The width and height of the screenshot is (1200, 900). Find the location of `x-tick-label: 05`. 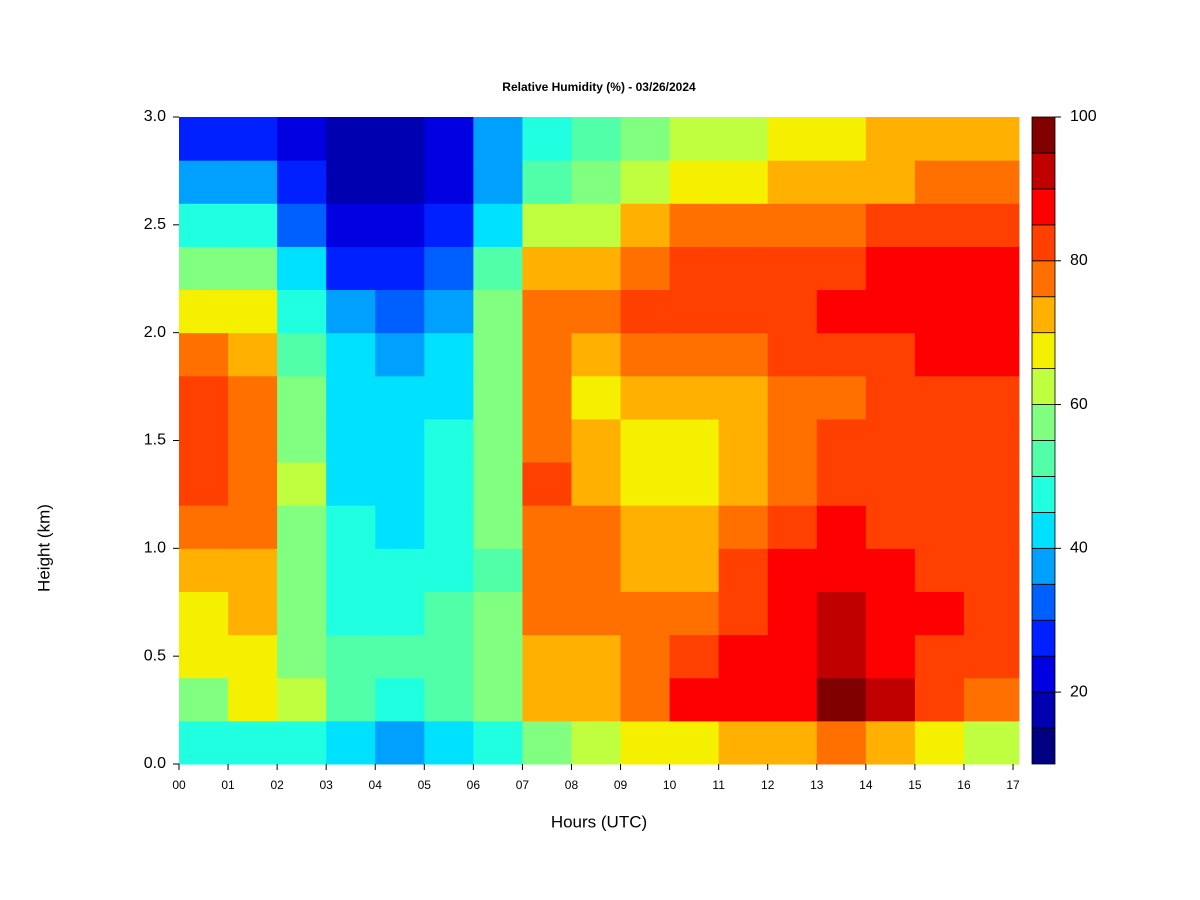

x-tick-label: 05 is located at coordinates (425, 785).